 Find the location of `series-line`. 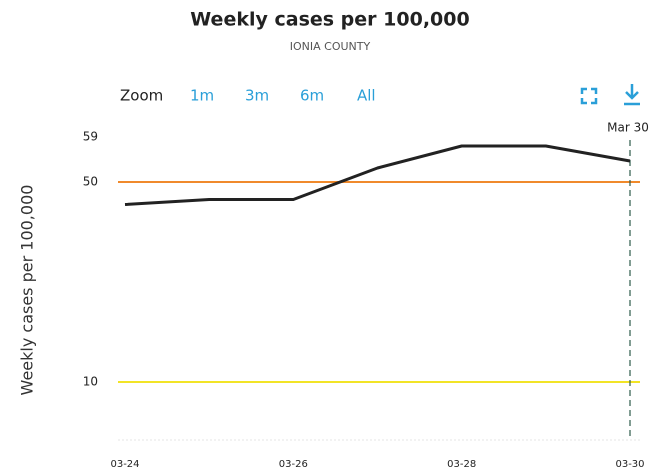

series-line is located at coordinates (377, 175).